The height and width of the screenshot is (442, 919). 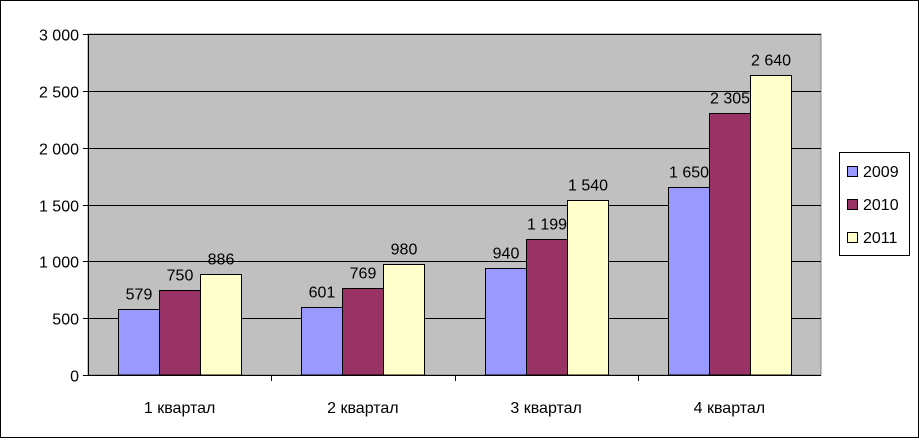 I want to click on y-tick-label: 1 000, so click(x=59, y=263).